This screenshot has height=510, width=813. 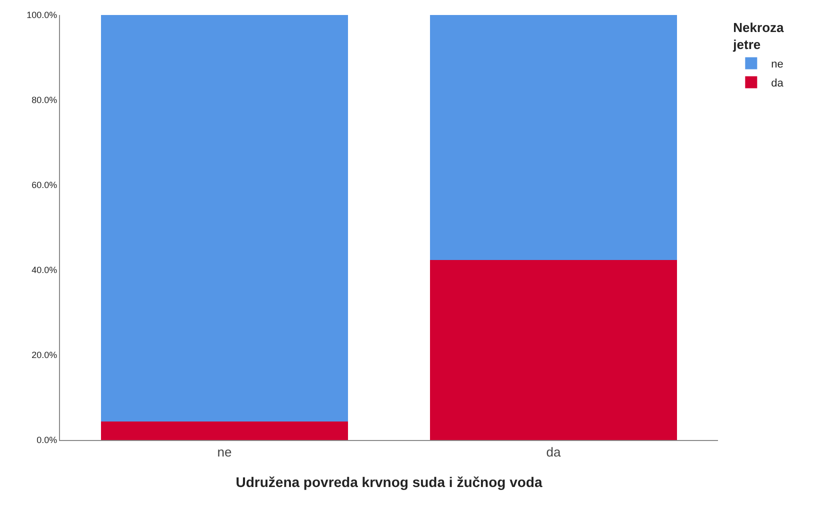 I want to click on legend-label: da, so click(x=777, y=84).